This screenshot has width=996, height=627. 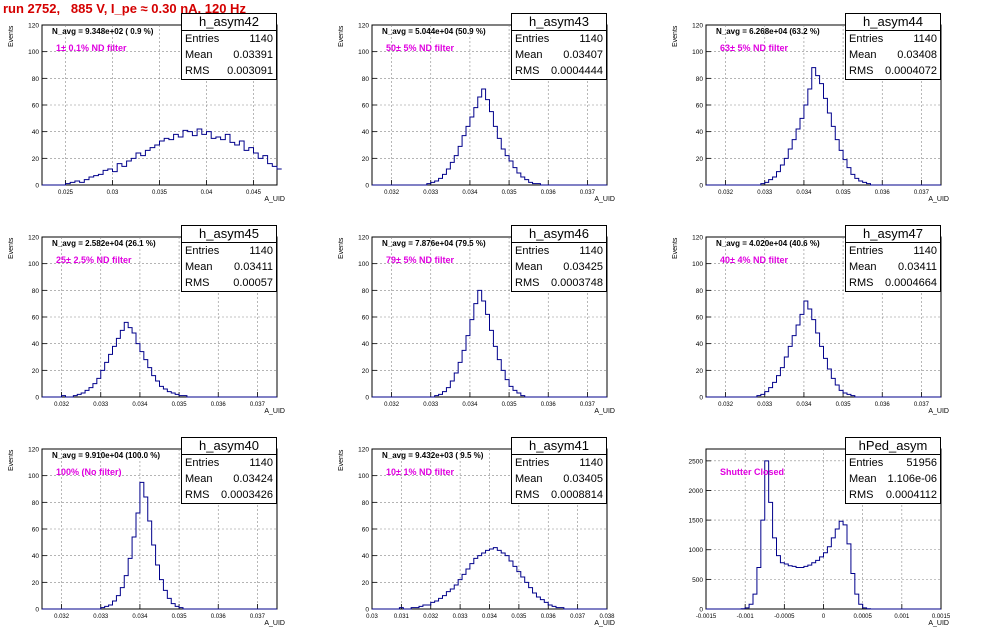 I want to click on stats-box: h_asym45 Entries 1140 Mean 0.03411 RMS 0.00057, so click(x=229, y=258).